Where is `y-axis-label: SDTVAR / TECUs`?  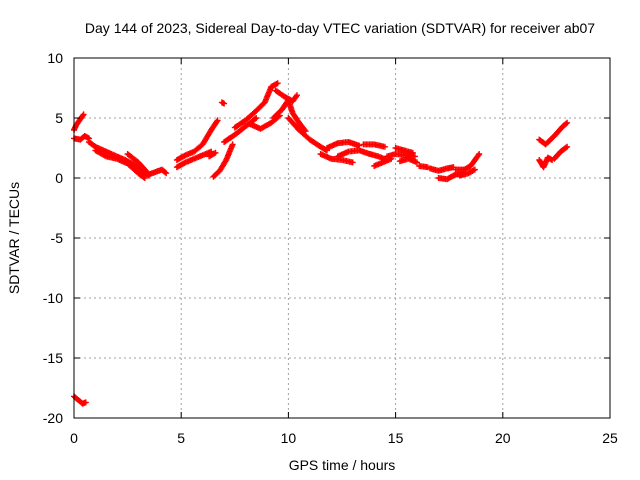
y-axis-label: SDTVAR / TECUs is located at coordinates (14, 238).